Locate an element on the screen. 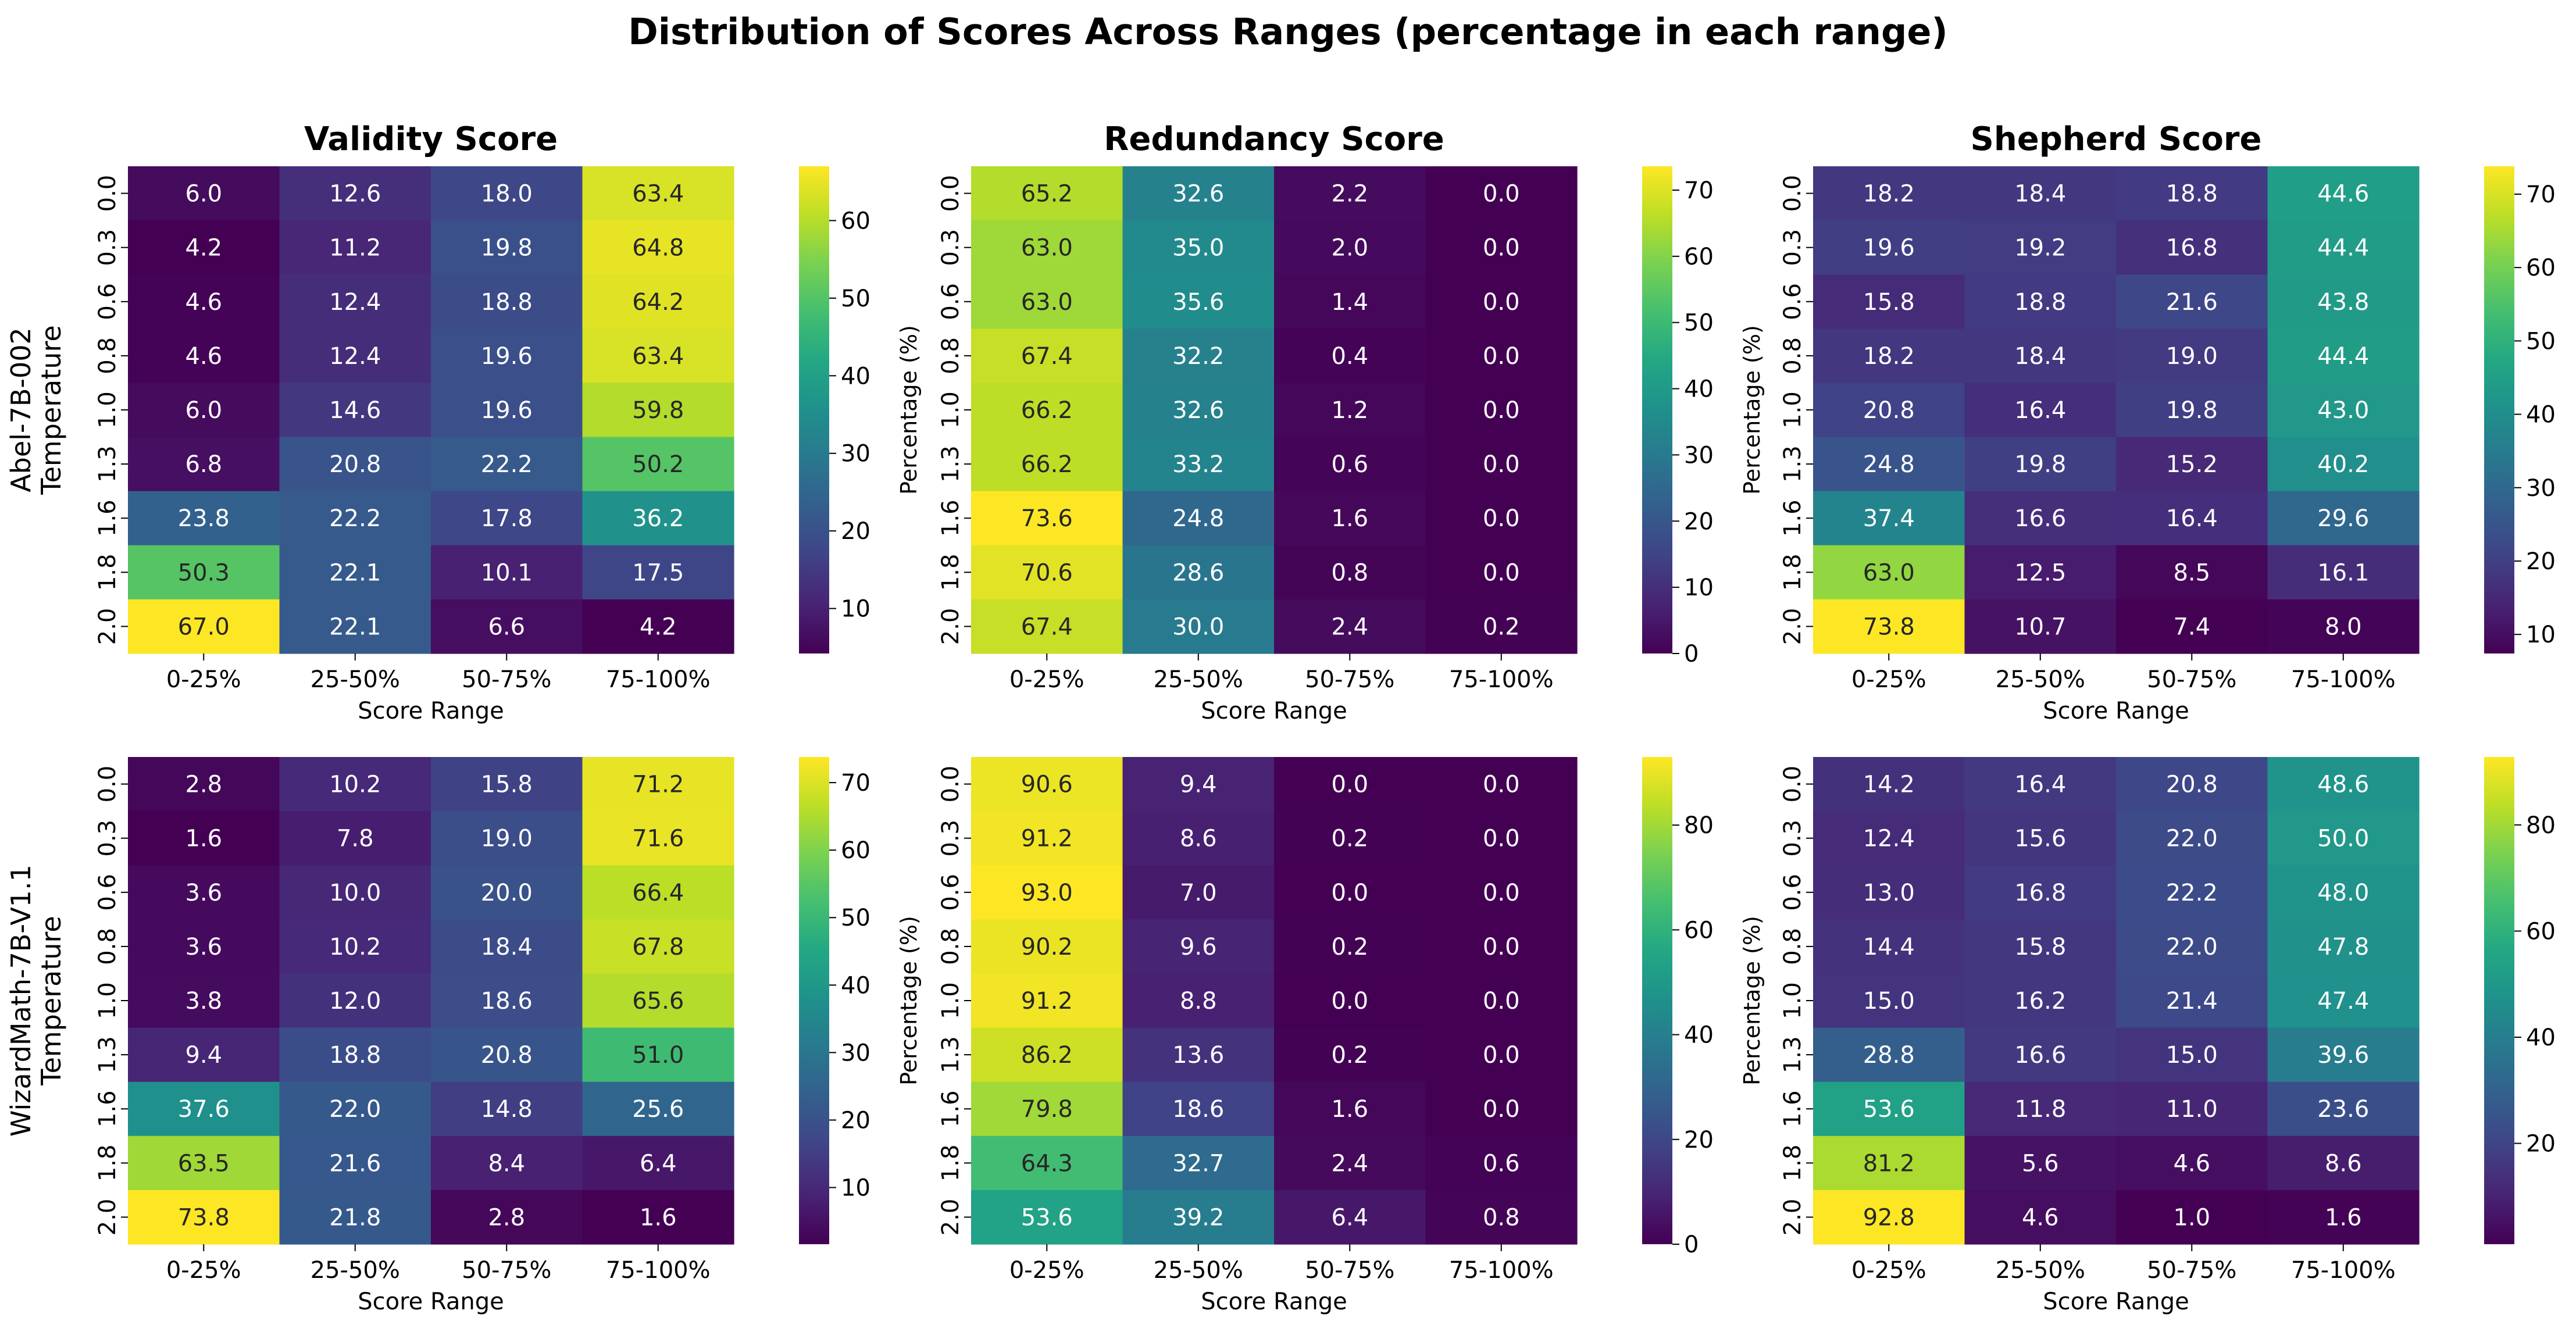 This screenshot has width=2576, height=1332. cell-value-label: 44.4 is located at coordinates (2343, 357).